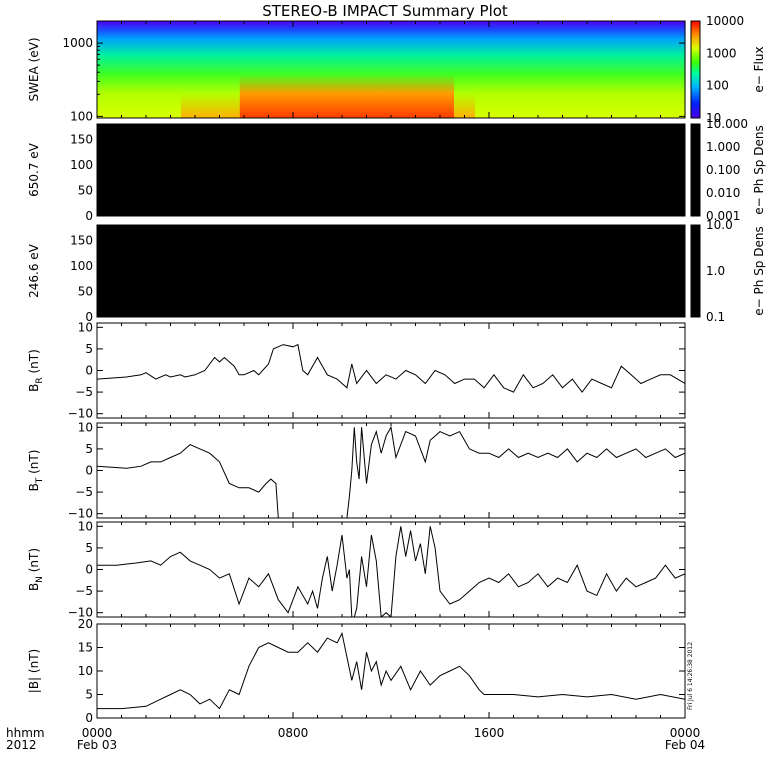  I want to click on panel-pad246: 0 50 100 150 246.6 eV 10.0 1.0 0.1 e− Ph Sp Dens, so click(396, 271).